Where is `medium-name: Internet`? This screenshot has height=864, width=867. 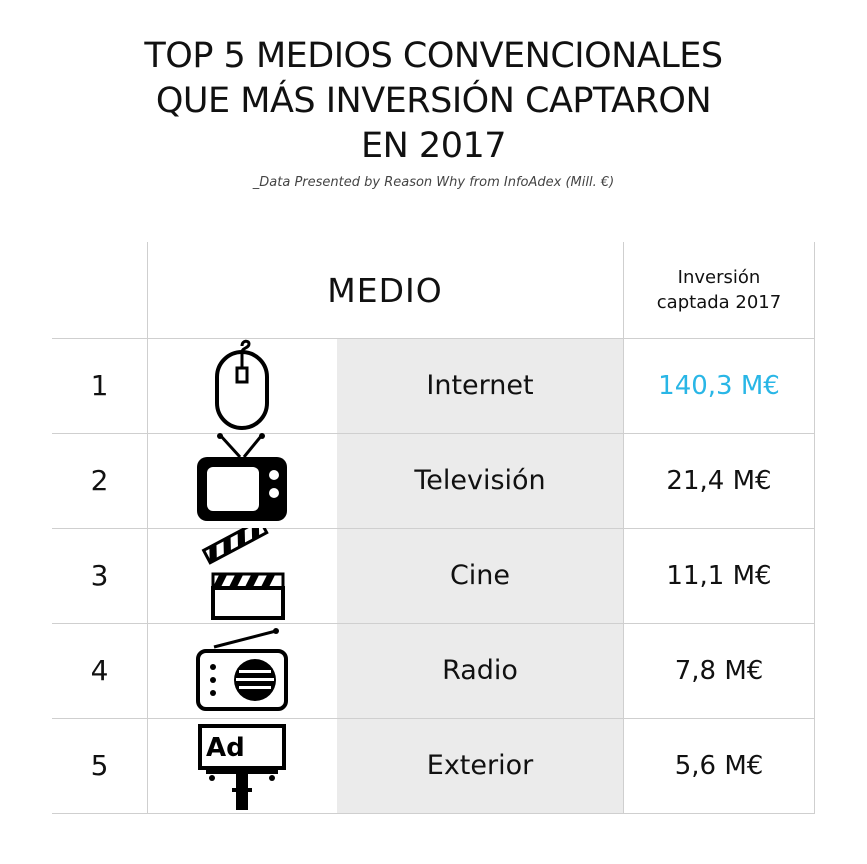
medium-name: Internet is located at coordinates (480, 385).